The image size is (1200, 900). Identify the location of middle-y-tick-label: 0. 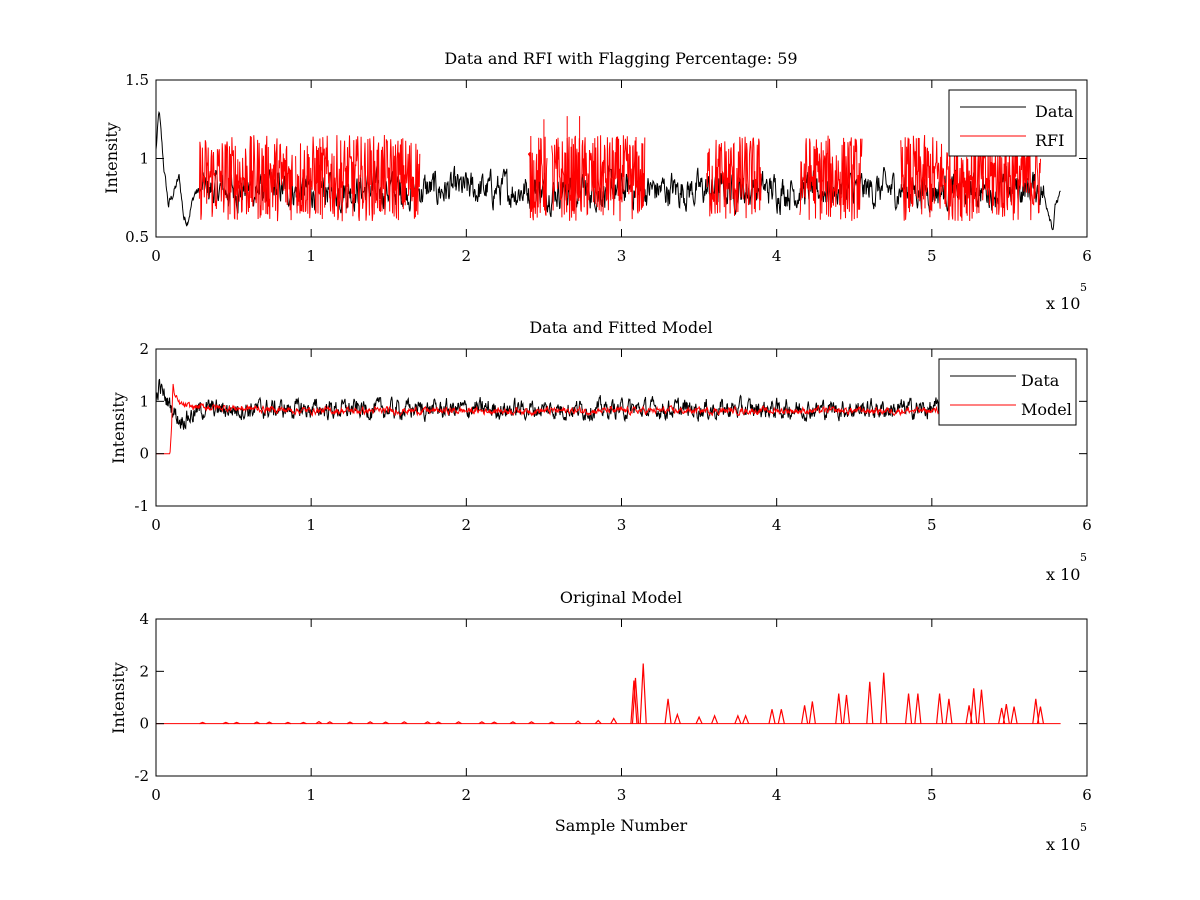
(144, 454).